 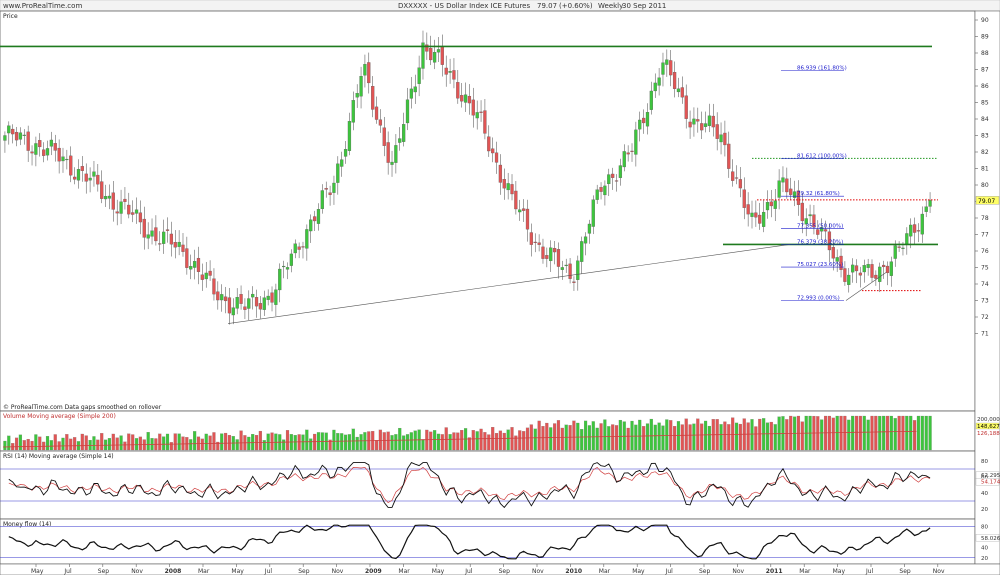 What do you see at coordinates (990, 476) in the screenshot?
I see `rsi-value-tag-label: 62.295` at bounding box center [990, 476].